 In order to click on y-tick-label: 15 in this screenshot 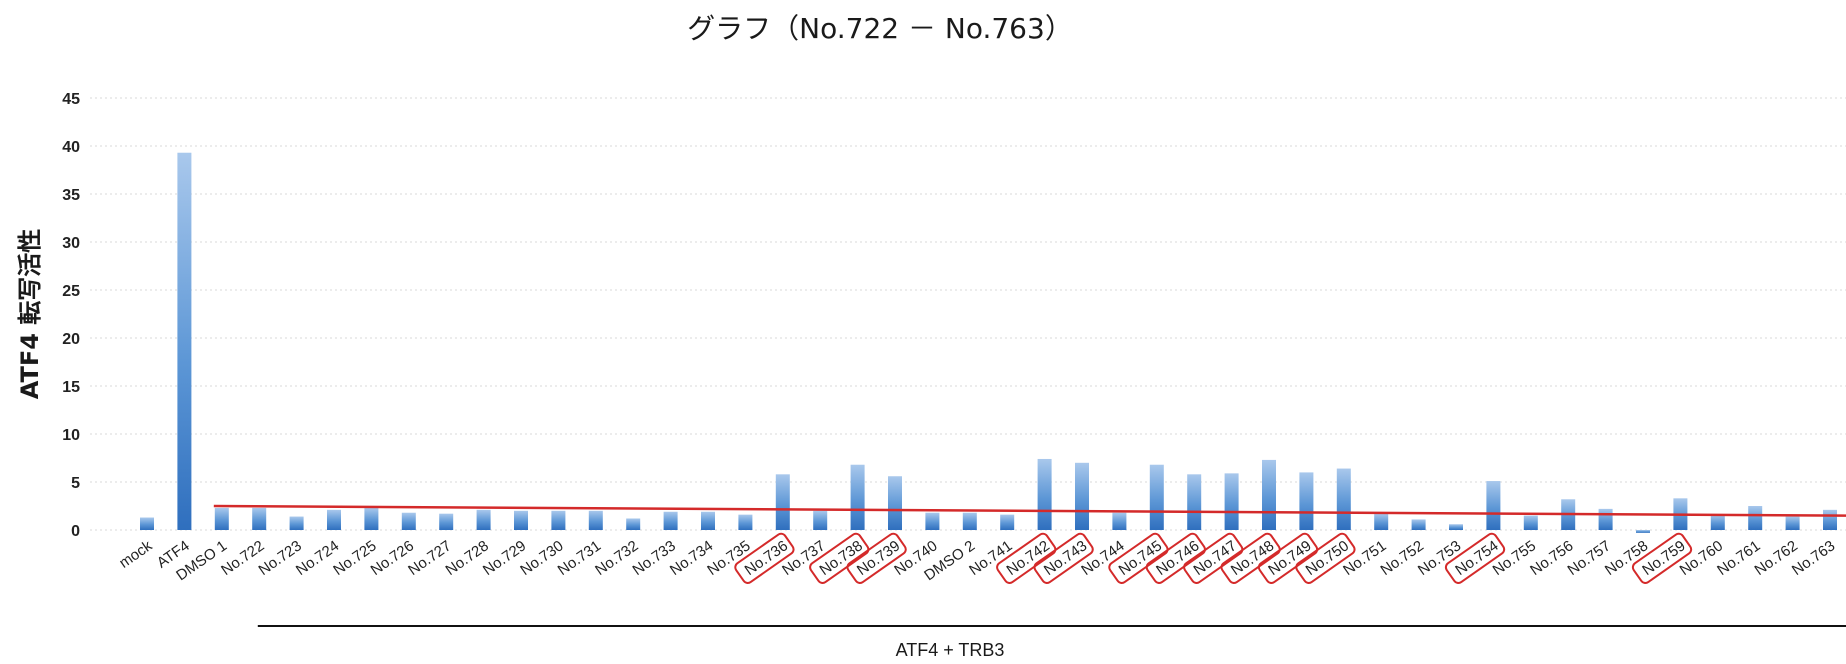, I will do `click(71, 387)`.